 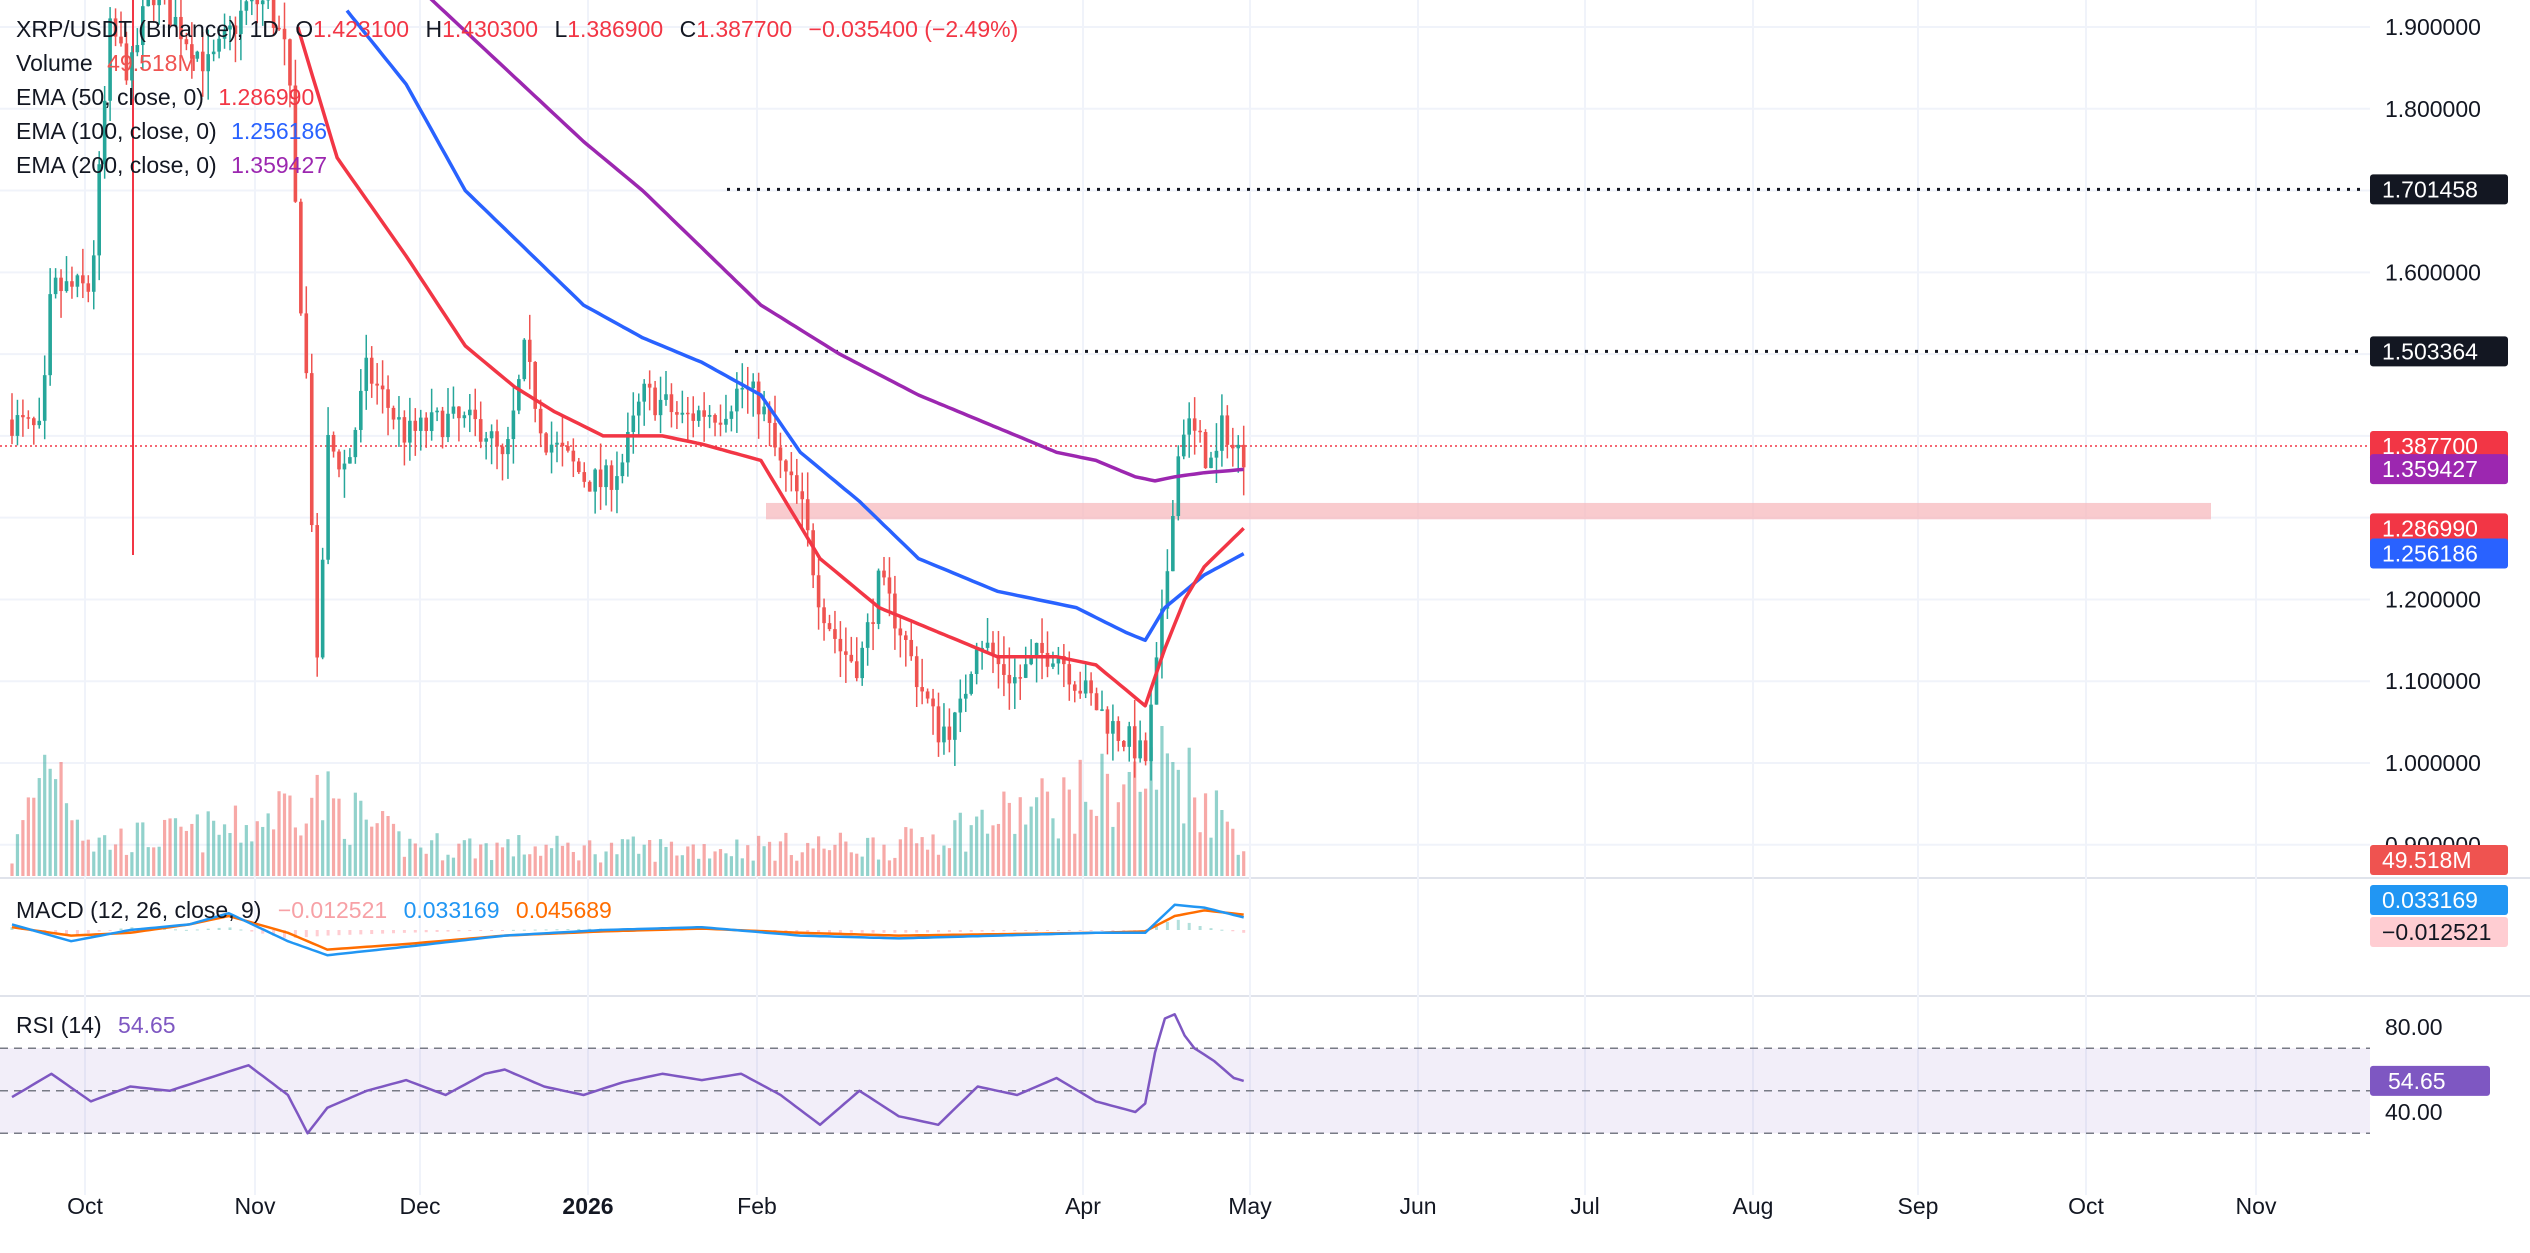 I want to click on rsi-value-badge-text: 54.65, so click(x=2417, y=1081).